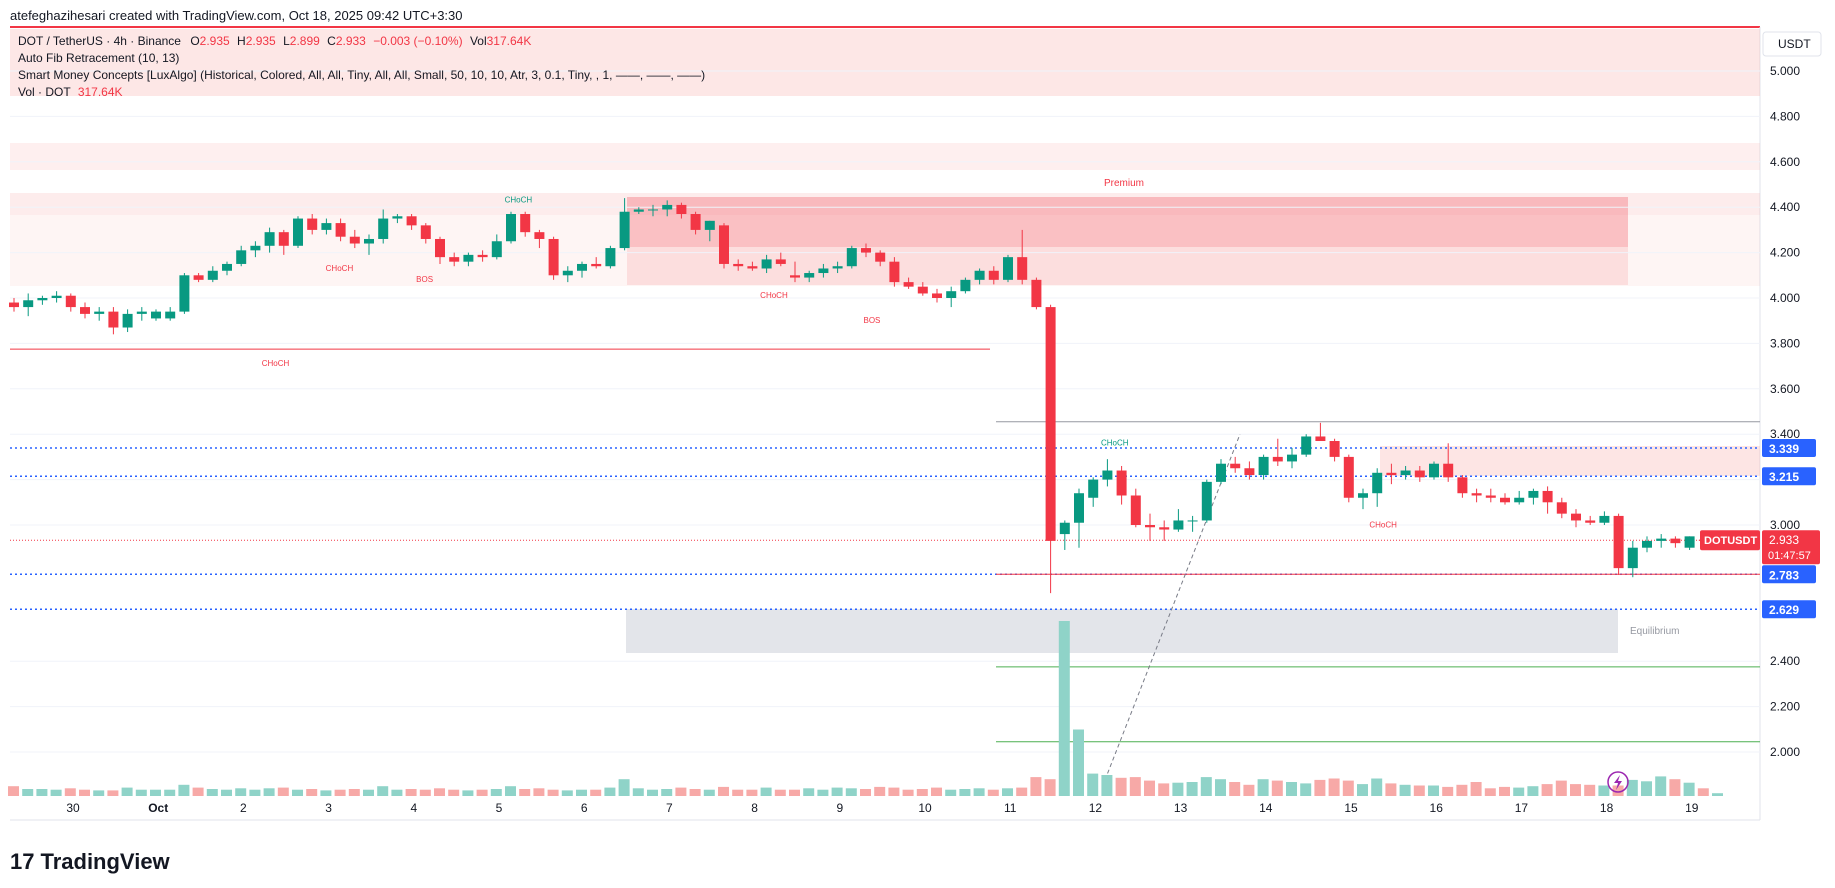  What do you see at coordinates (1784, 575) in the screenshot?
I see `fib-price-tag-label: 2.783` at bounding box center [1784, 575].